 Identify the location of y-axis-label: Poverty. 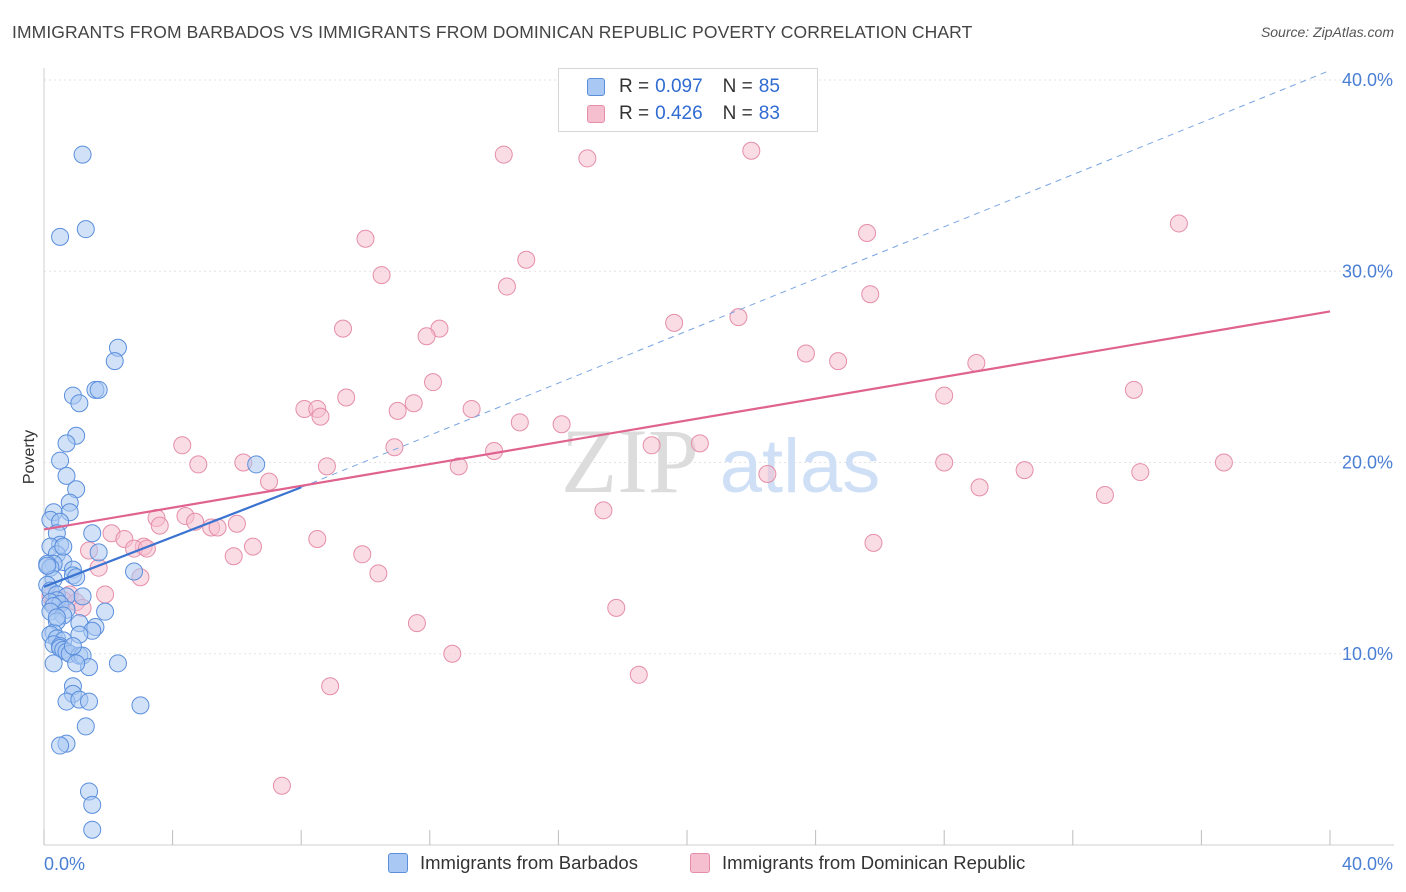
(29, 457).